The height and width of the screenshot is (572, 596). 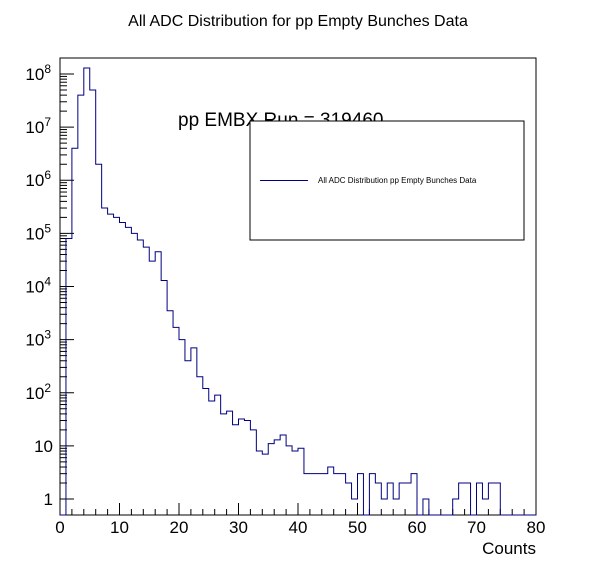 What do you see at coordinates (179, 527) in the screenshot?
I see `x-tick-label: 20` at bounding box center [179, 527].